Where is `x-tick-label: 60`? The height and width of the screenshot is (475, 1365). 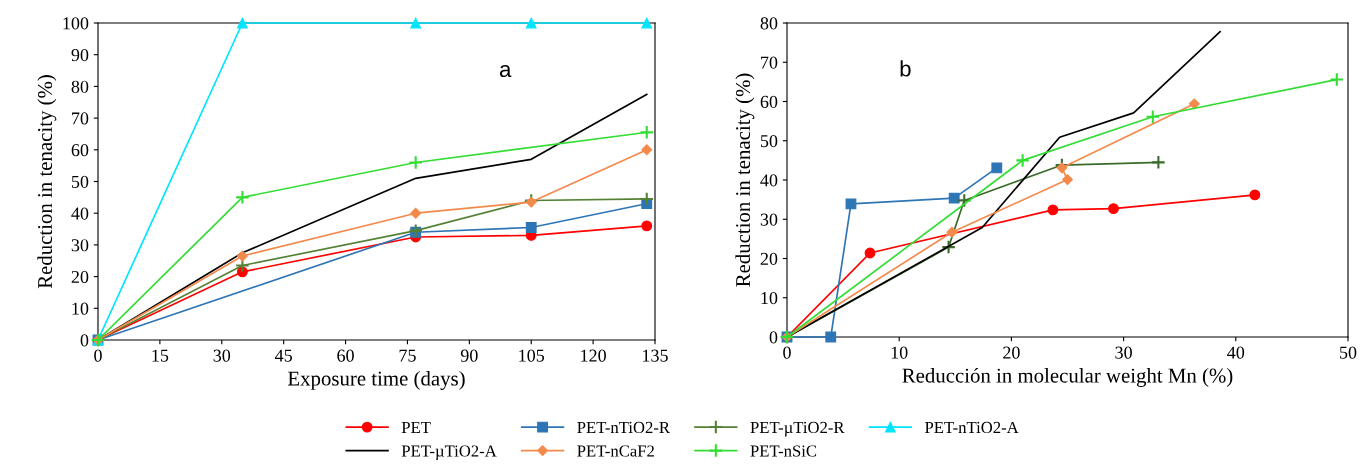
x-tick-label: 60 is located at coordinates (345, 355).